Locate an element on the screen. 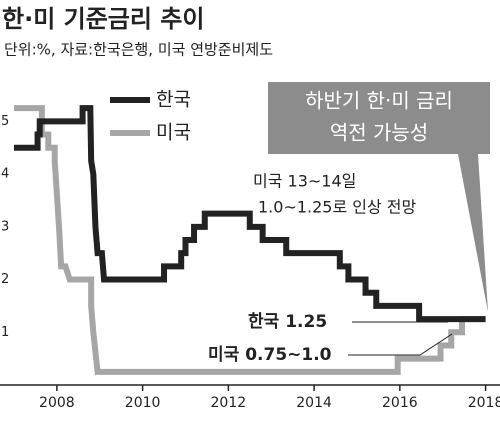  legend-label: 한국 is located at coordinates (173, 100).